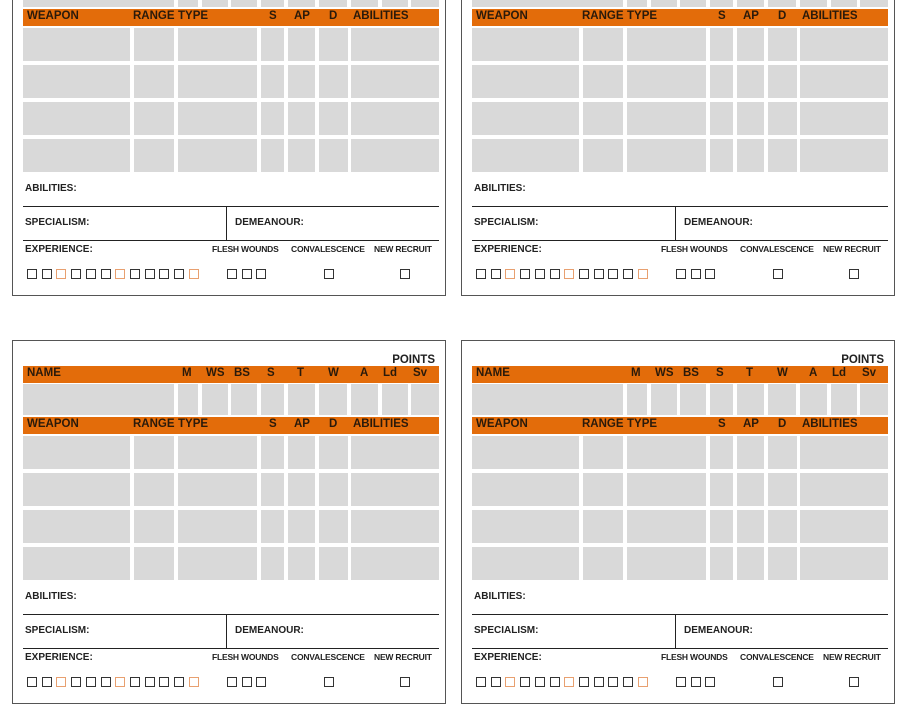  Describe the element at coordinates (693, 3) in the screenshot. I see `stat-cell-bs` at that location.